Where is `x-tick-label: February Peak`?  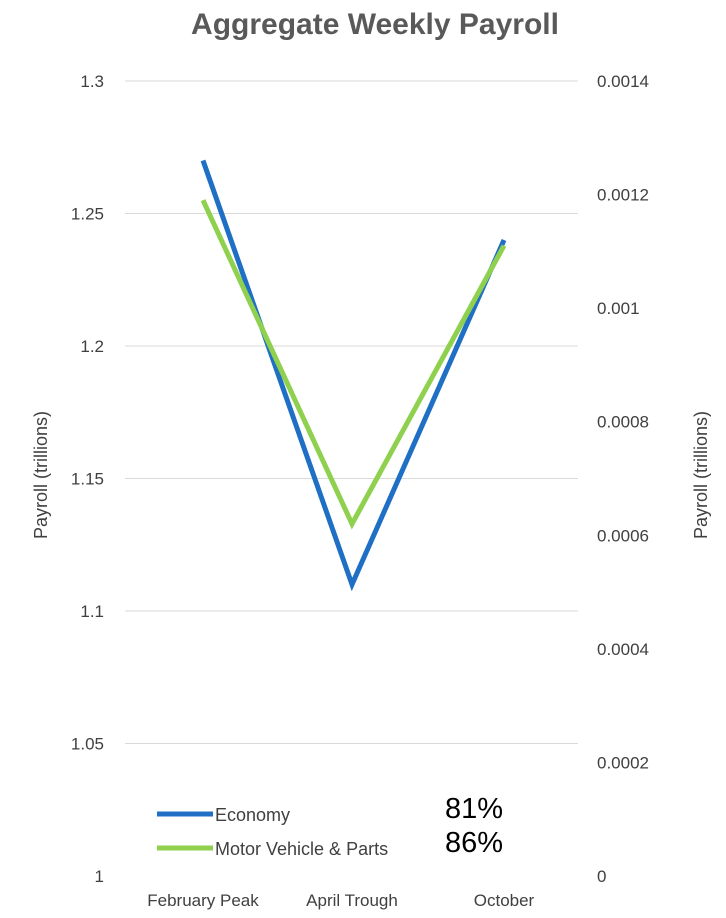
x-tick-label: February Peak is located at coordinates (203, 900).